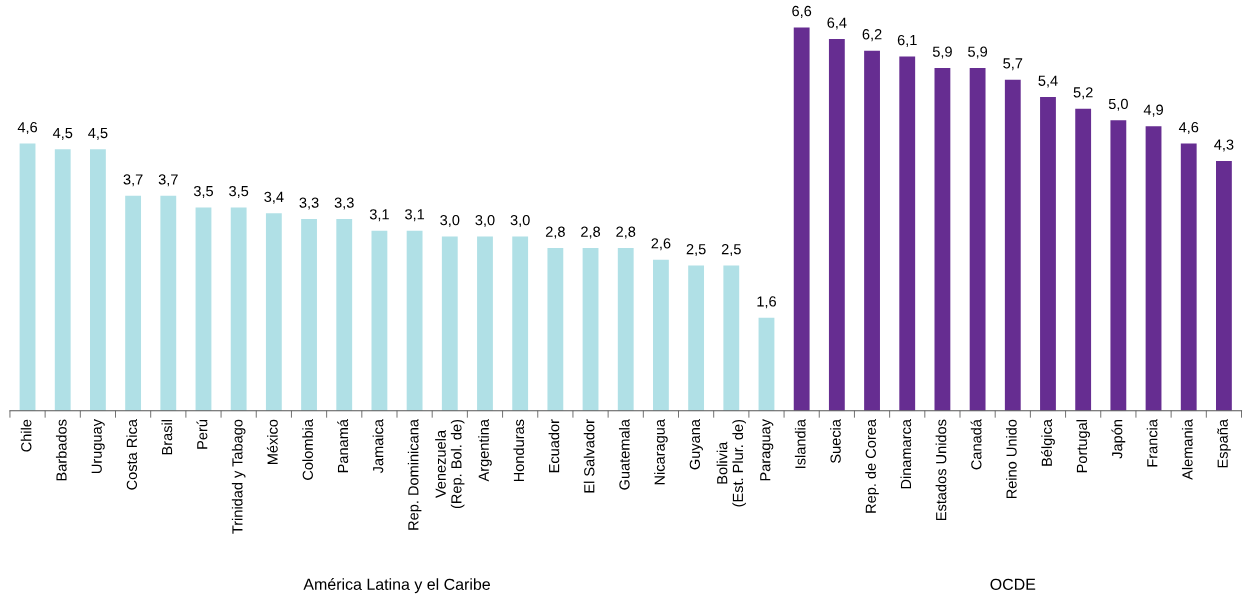 This screenshot has width=1244, height=604. I want to click on x-tick-label: Suecia, so click(835, 441).